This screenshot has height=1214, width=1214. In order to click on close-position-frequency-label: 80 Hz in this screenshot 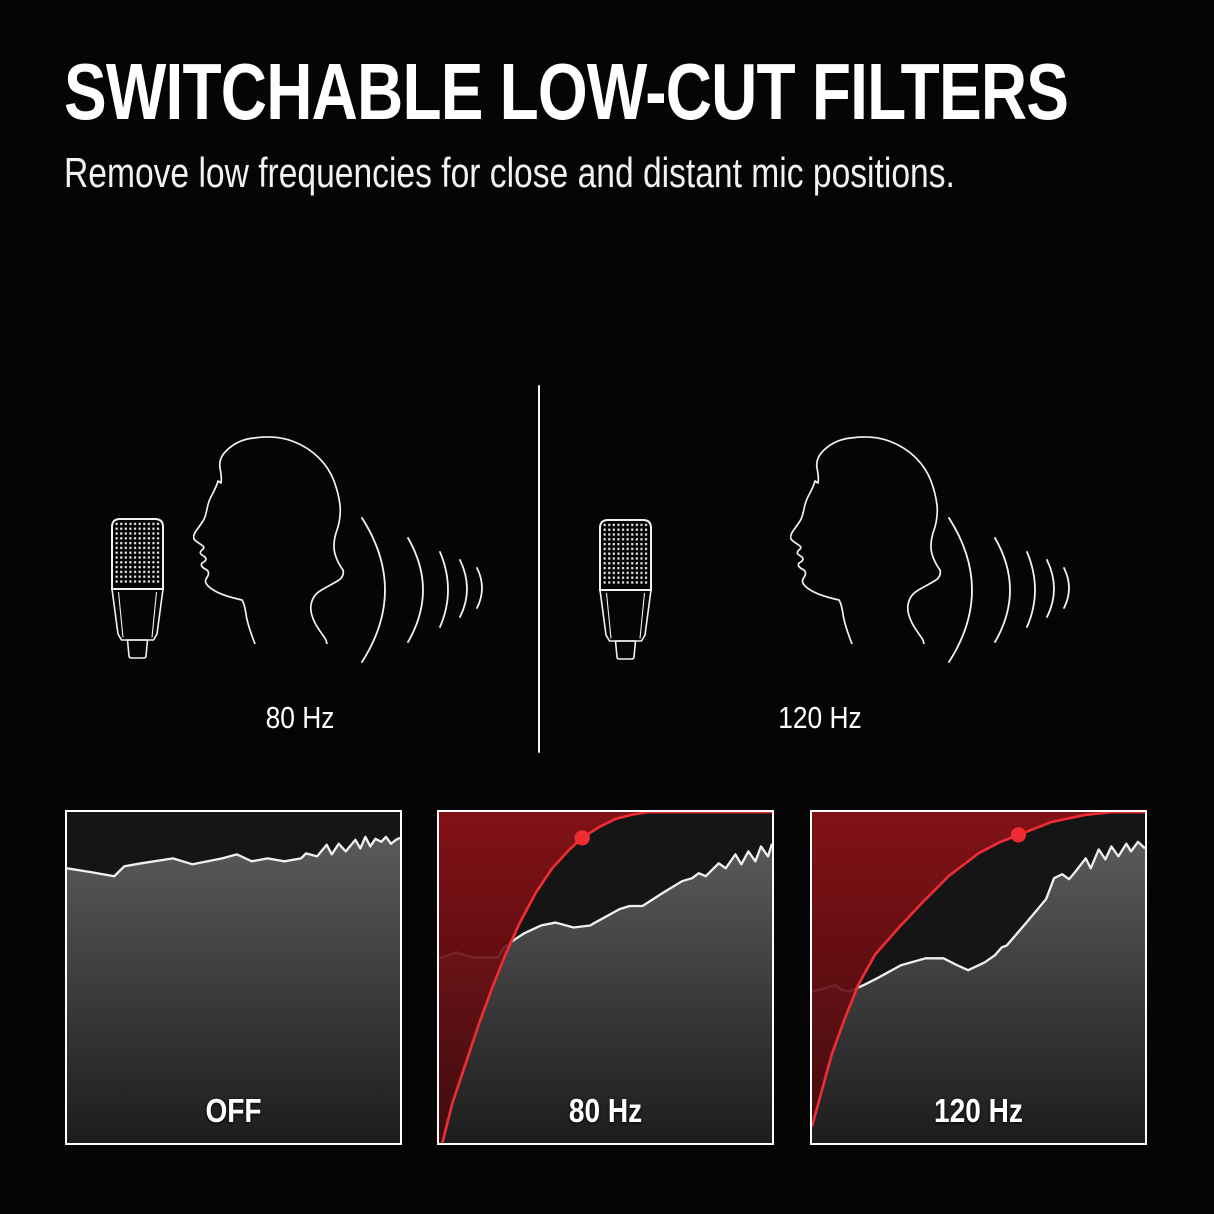, I will do `click(300, 717)`.